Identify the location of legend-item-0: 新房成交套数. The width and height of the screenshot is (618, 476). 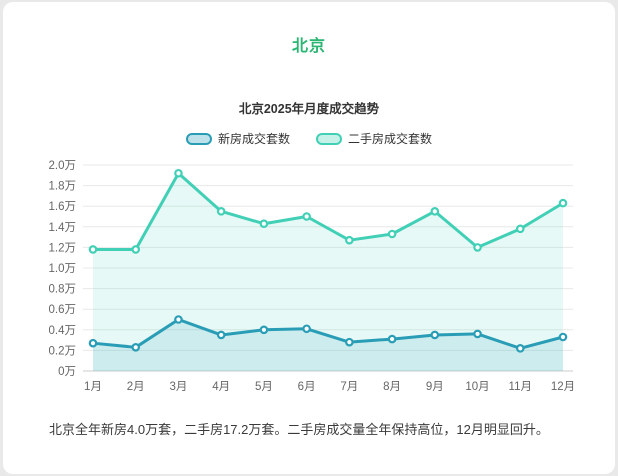
(237, 138).